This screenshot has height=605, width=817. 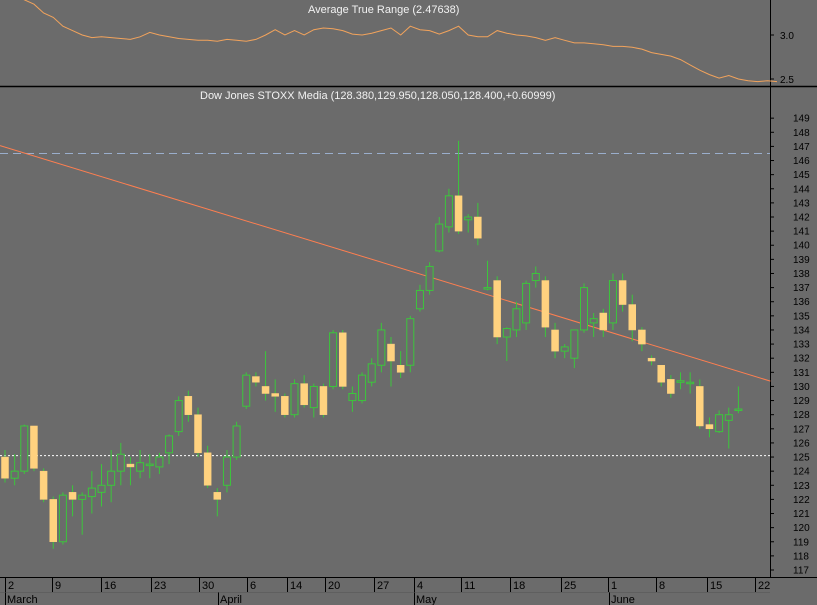 I want to click on day-tick-label: 1, so click(x=614, y=586).